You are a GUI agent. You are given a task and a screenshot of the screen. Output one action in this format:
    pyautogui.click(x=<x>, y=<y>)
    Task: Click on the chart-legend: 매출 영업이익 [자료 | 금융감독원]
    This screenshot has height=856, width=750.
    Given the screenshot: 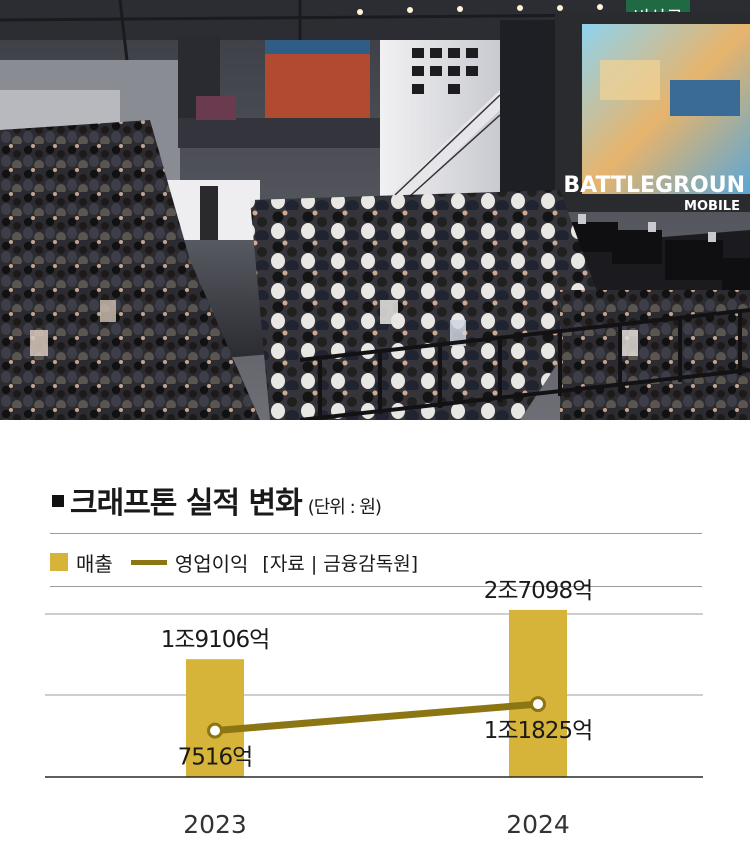 What is the action you would take?
    pyautogui.click(x=234, y=562)
    